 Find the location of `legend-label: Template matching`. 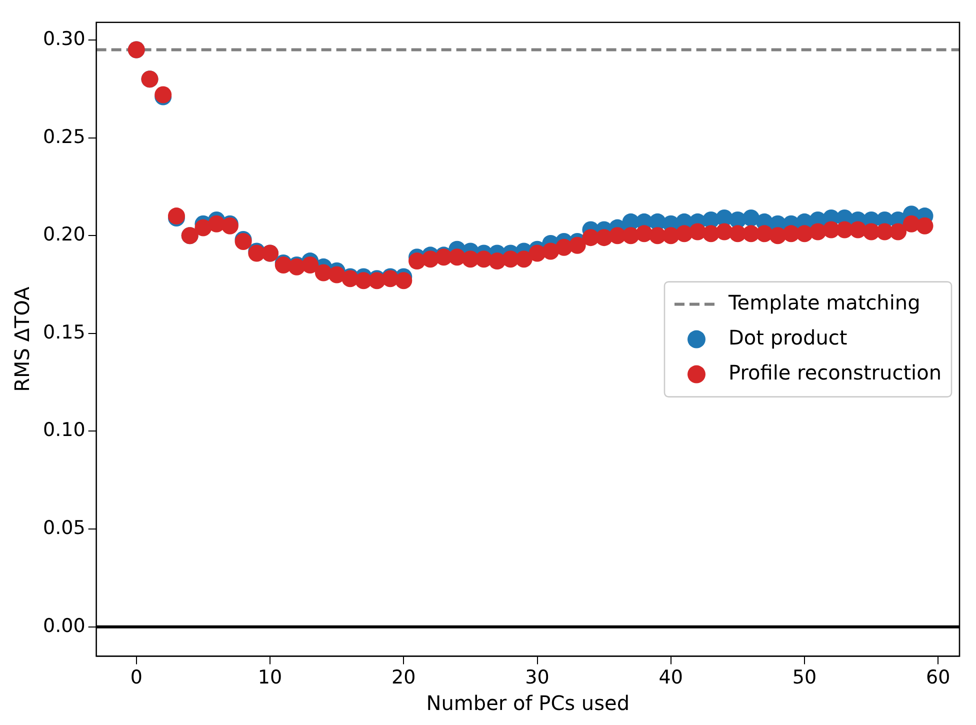

legend-label: Template matching is located at coordinates (823, 302).